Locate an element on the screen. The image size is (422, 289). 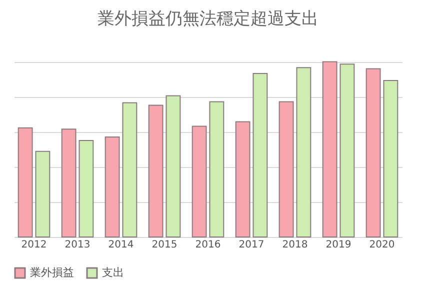
x-tick-label: 2016 is located at coordinates (208, 245).